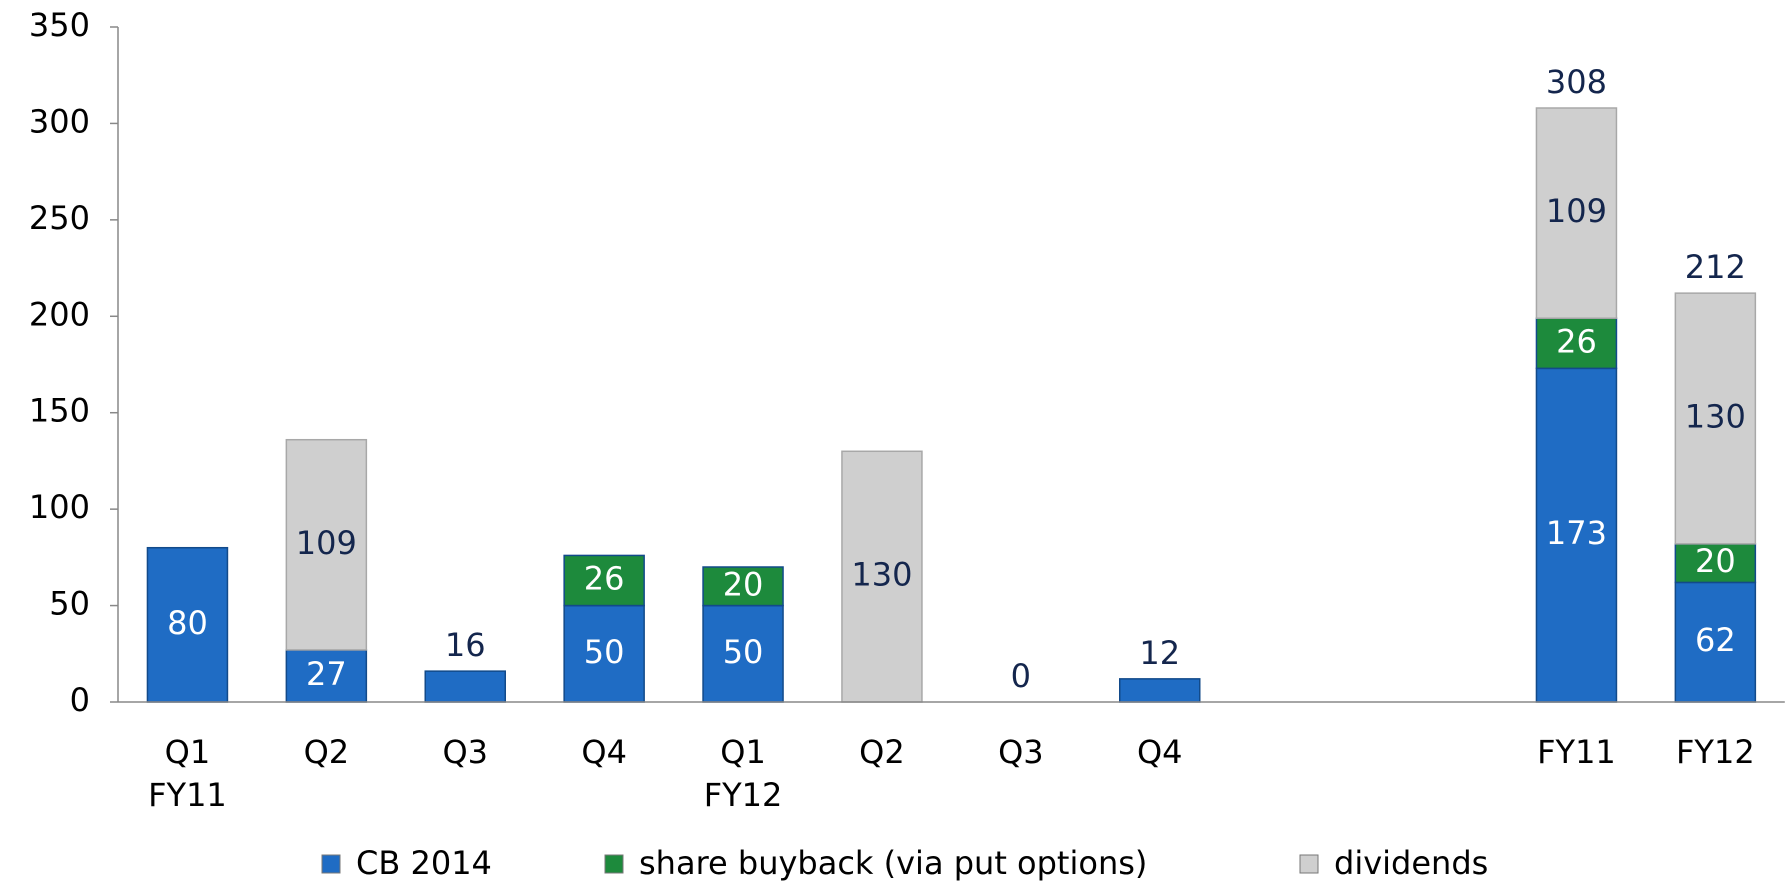 This screenshot has width=1785, height=886. What do you see at coordinates (69, 604) in the screenshot?
I see `y-tick-label: 50` at bounding box center [69, 604].